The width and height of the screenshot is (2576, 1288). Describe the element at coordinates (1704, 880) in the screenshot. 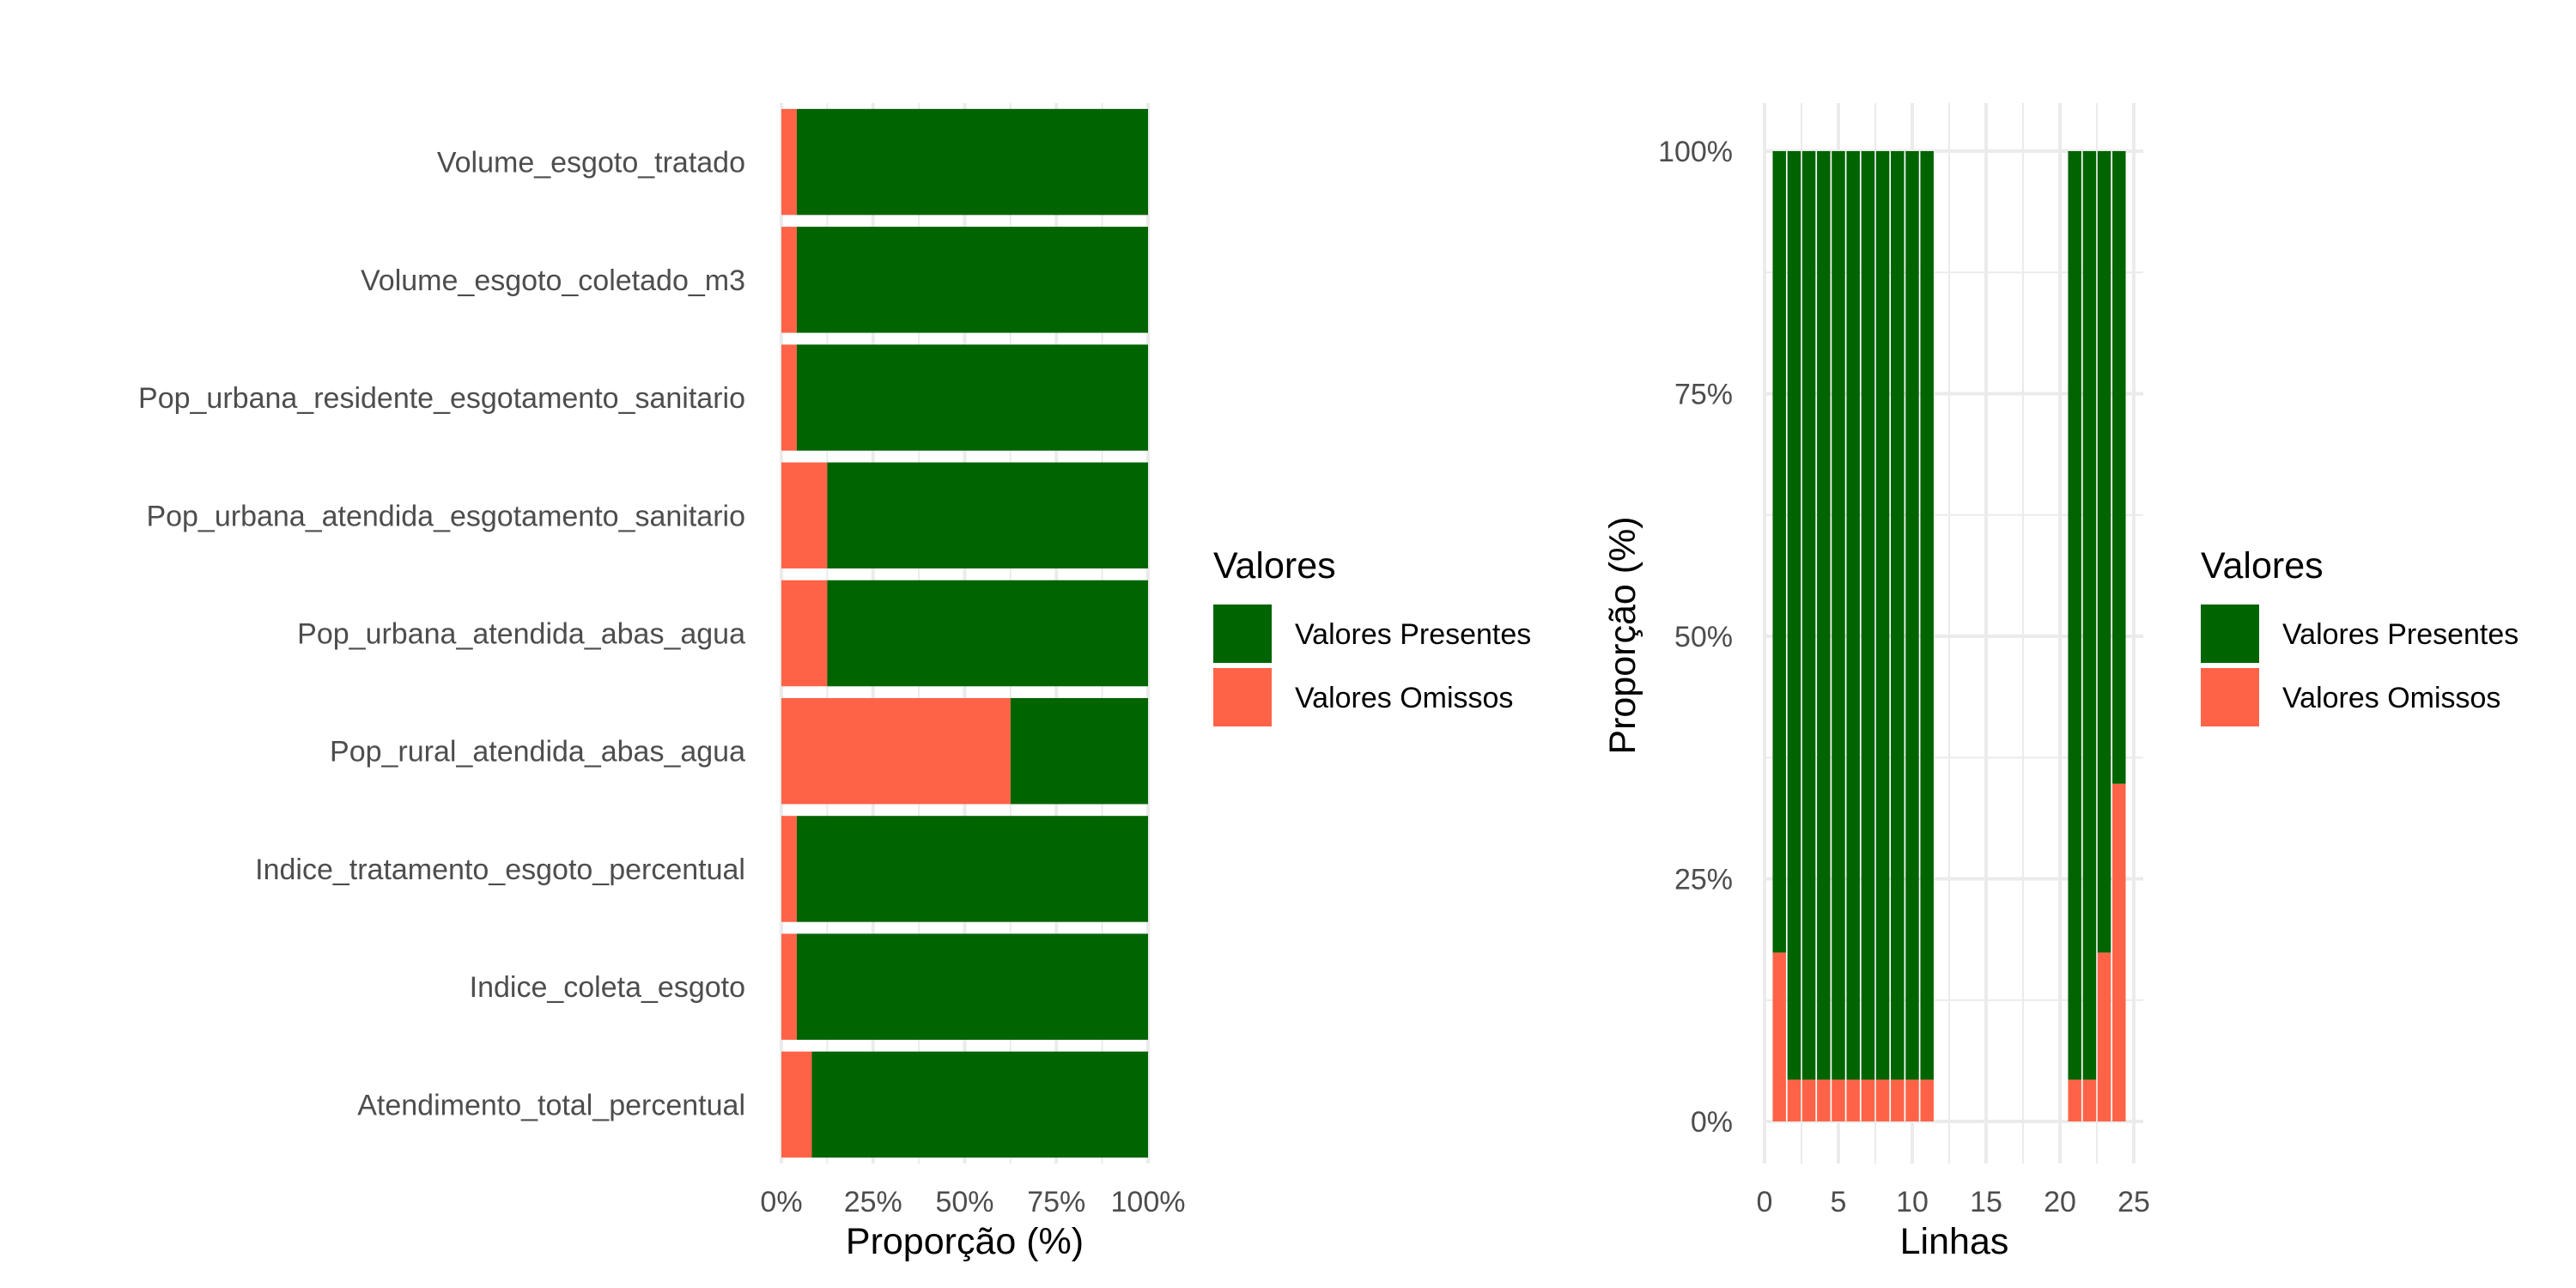

I see `chart2-y-tick-label: 25%` at that location.